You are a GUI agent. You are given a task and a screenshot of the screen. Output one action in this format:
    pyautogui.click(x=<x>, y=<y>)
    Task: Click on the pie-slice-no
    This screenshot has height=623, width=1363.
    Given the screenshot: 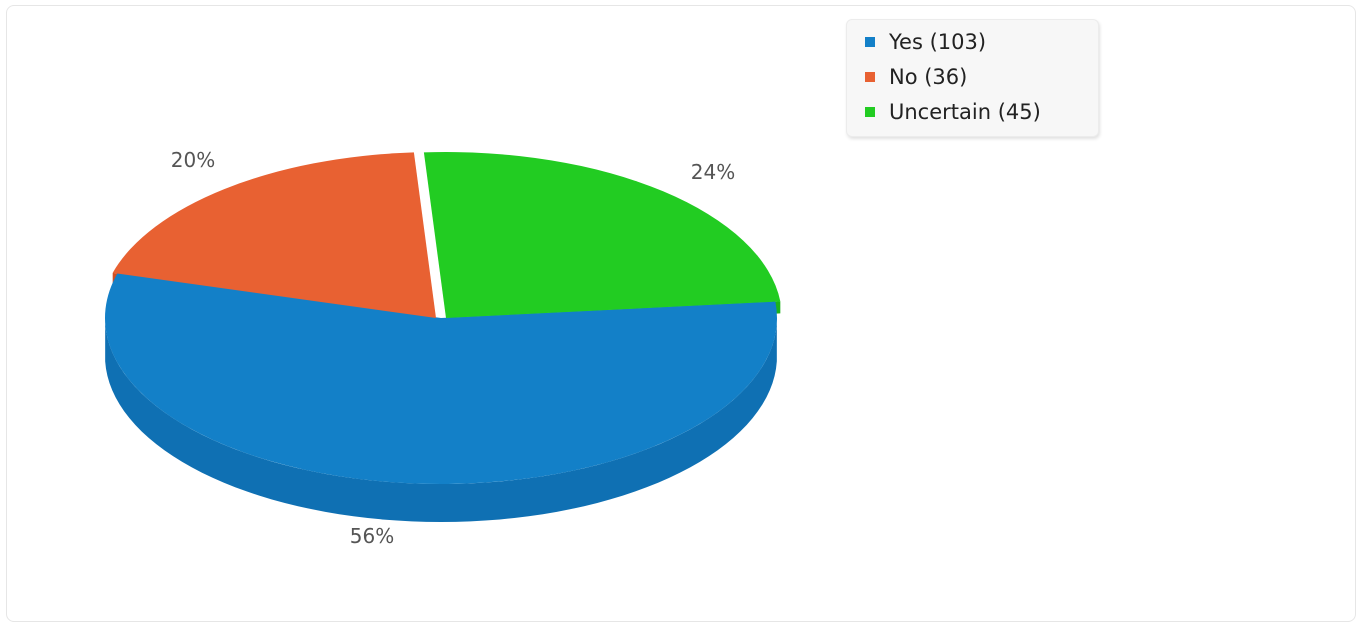 What is the action you would take?
    pyautogui.click(x=274, y=235)
    